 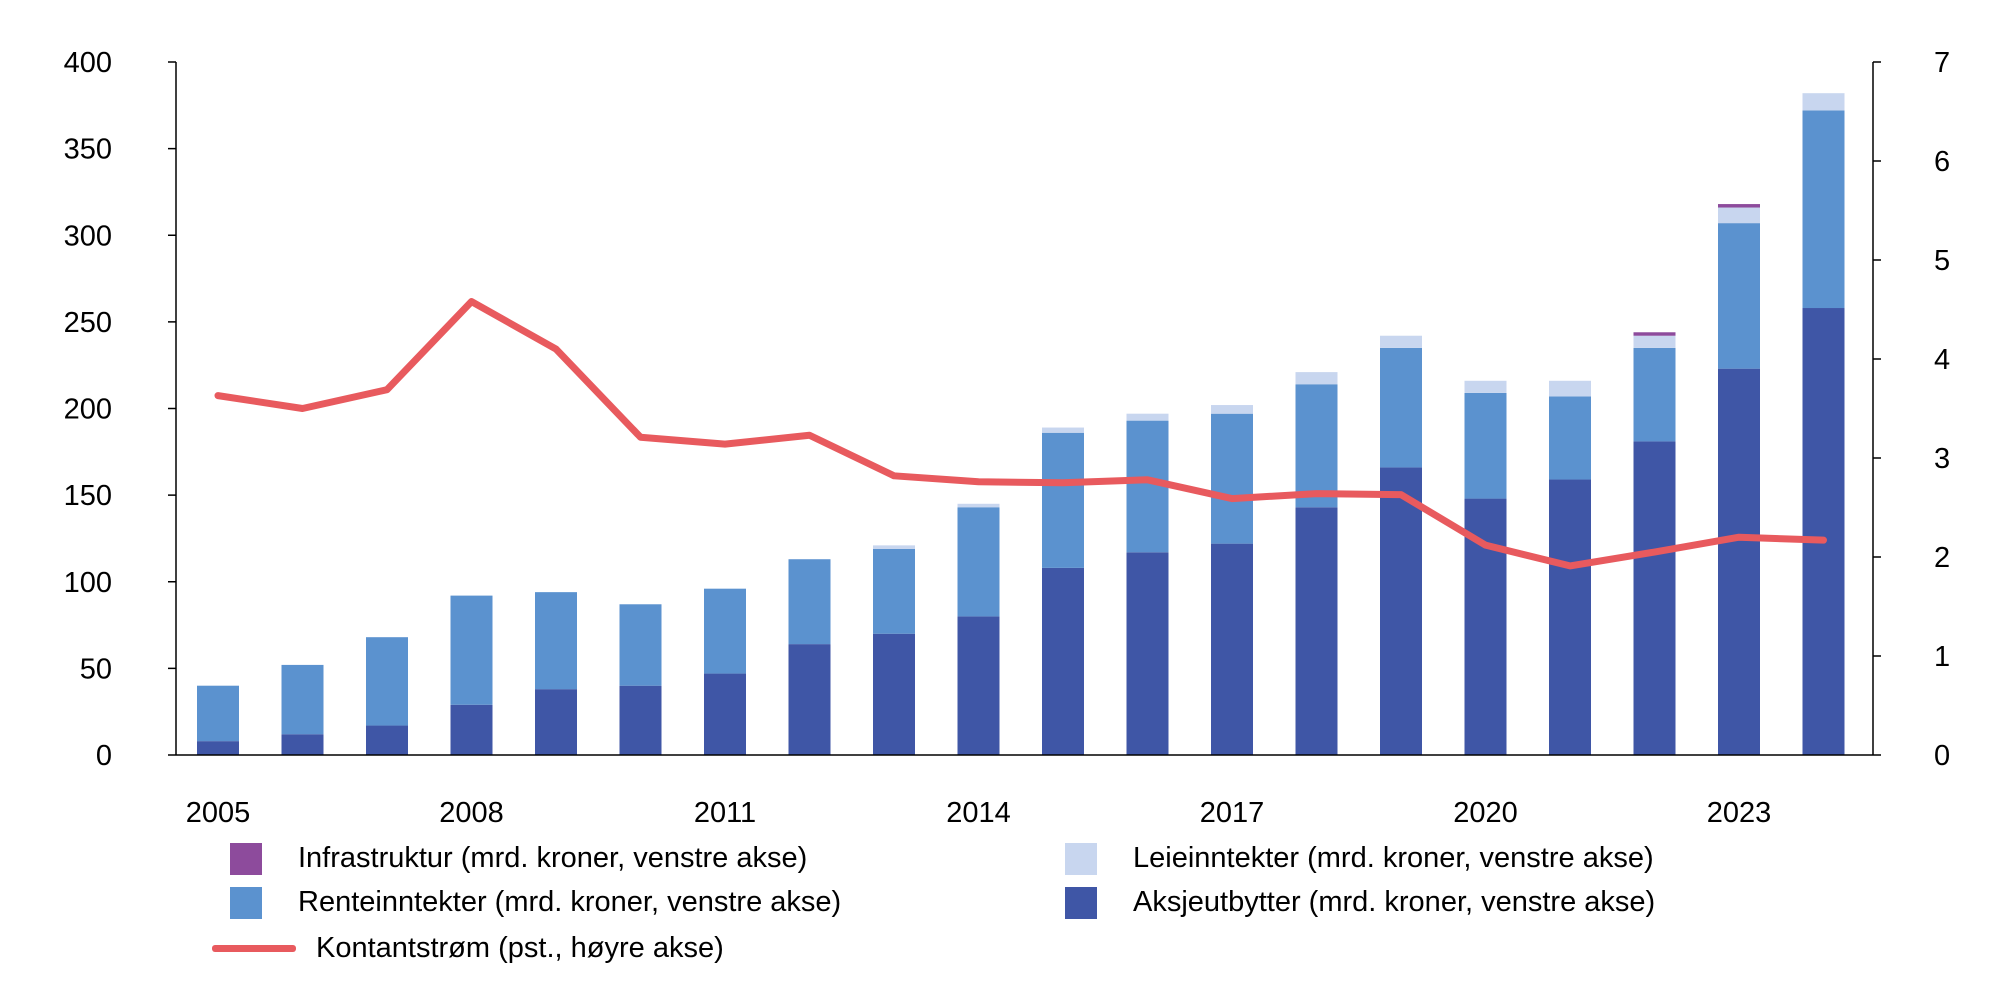 What do you see at coordinates (218, 813) in the screenshot?
I see `x-tick-label: 2005` at bounding box center [218, 813].